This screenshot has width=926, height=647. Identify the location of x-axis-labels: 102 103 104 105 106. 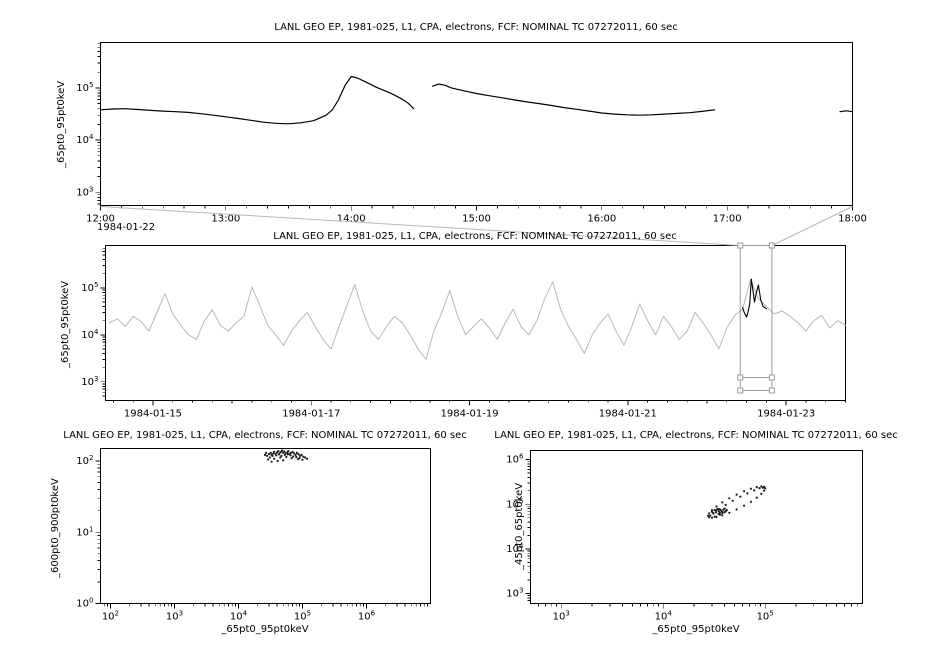
(239, 616).